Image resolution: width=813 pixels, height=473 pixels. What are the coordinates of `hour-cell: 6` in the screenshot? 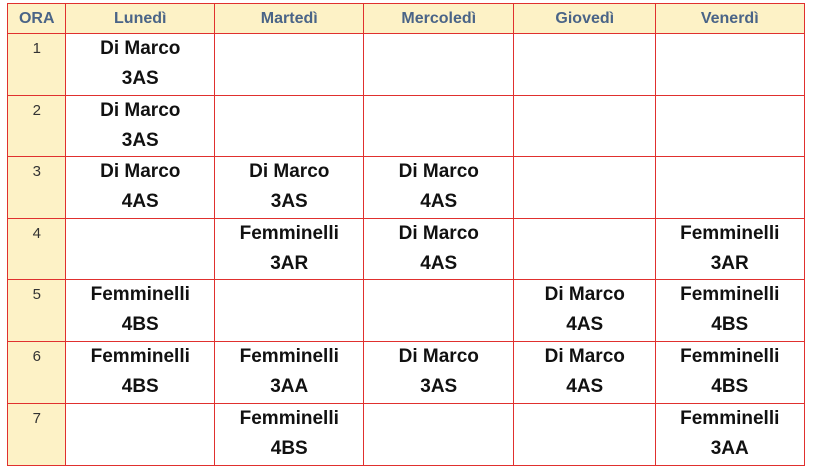 It's located at (37, 373).